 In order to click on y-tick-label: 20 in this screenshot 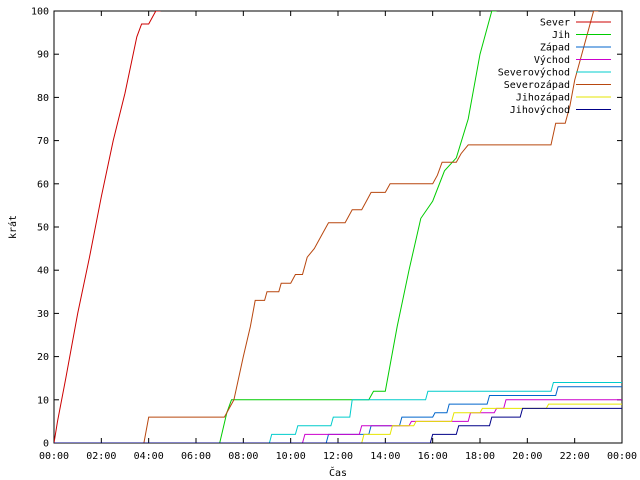, I will do `click(43, 357)`.